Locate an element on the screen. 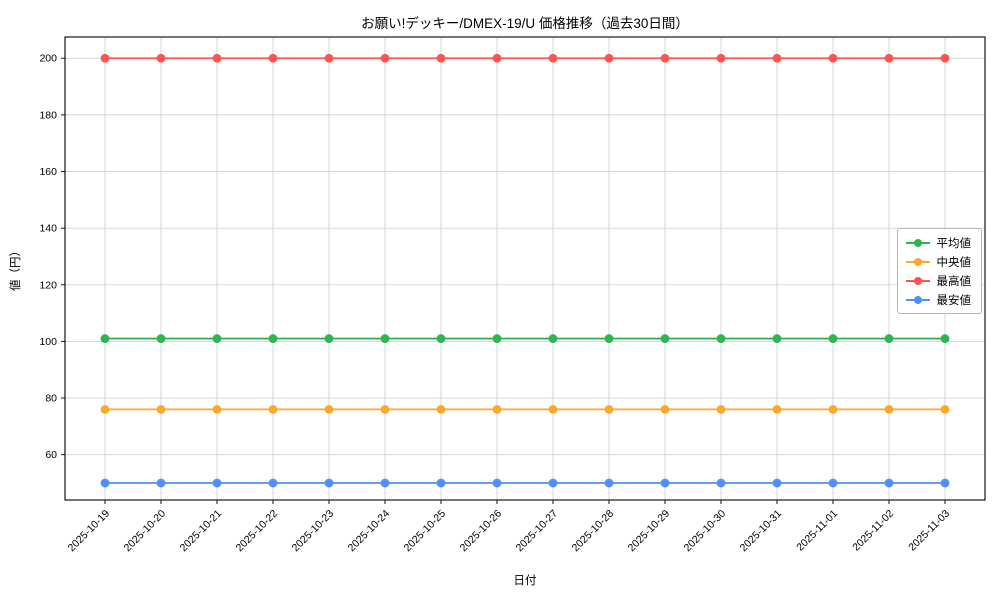 The width and height of the screenshot is (1000, 600). svg-text: 60 is located at coordinates (51, 455).